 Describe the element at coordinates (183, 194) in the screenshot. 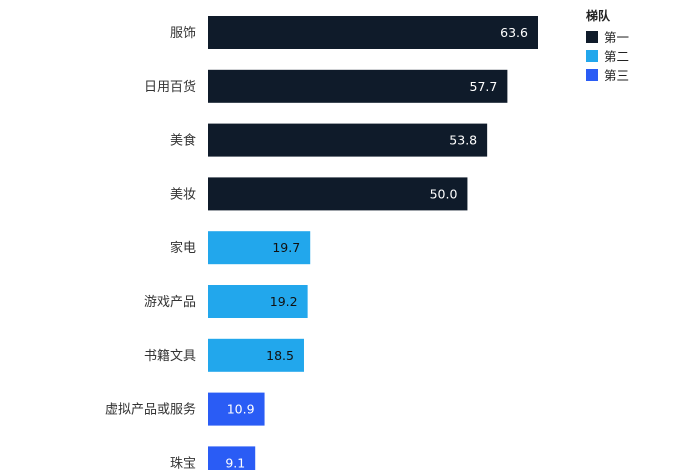

I see `category-label-3: 美妆` at that location.